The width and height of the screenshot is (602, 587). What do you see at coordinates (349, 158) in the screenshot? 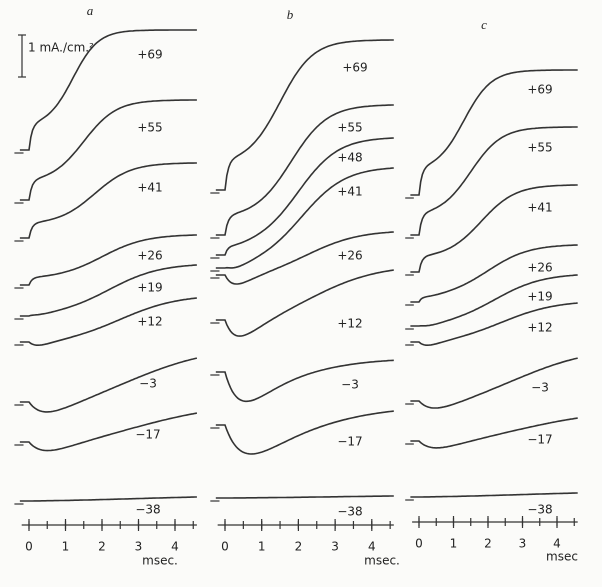
I see `trace-label: +48` at bounding box center [349, 158].